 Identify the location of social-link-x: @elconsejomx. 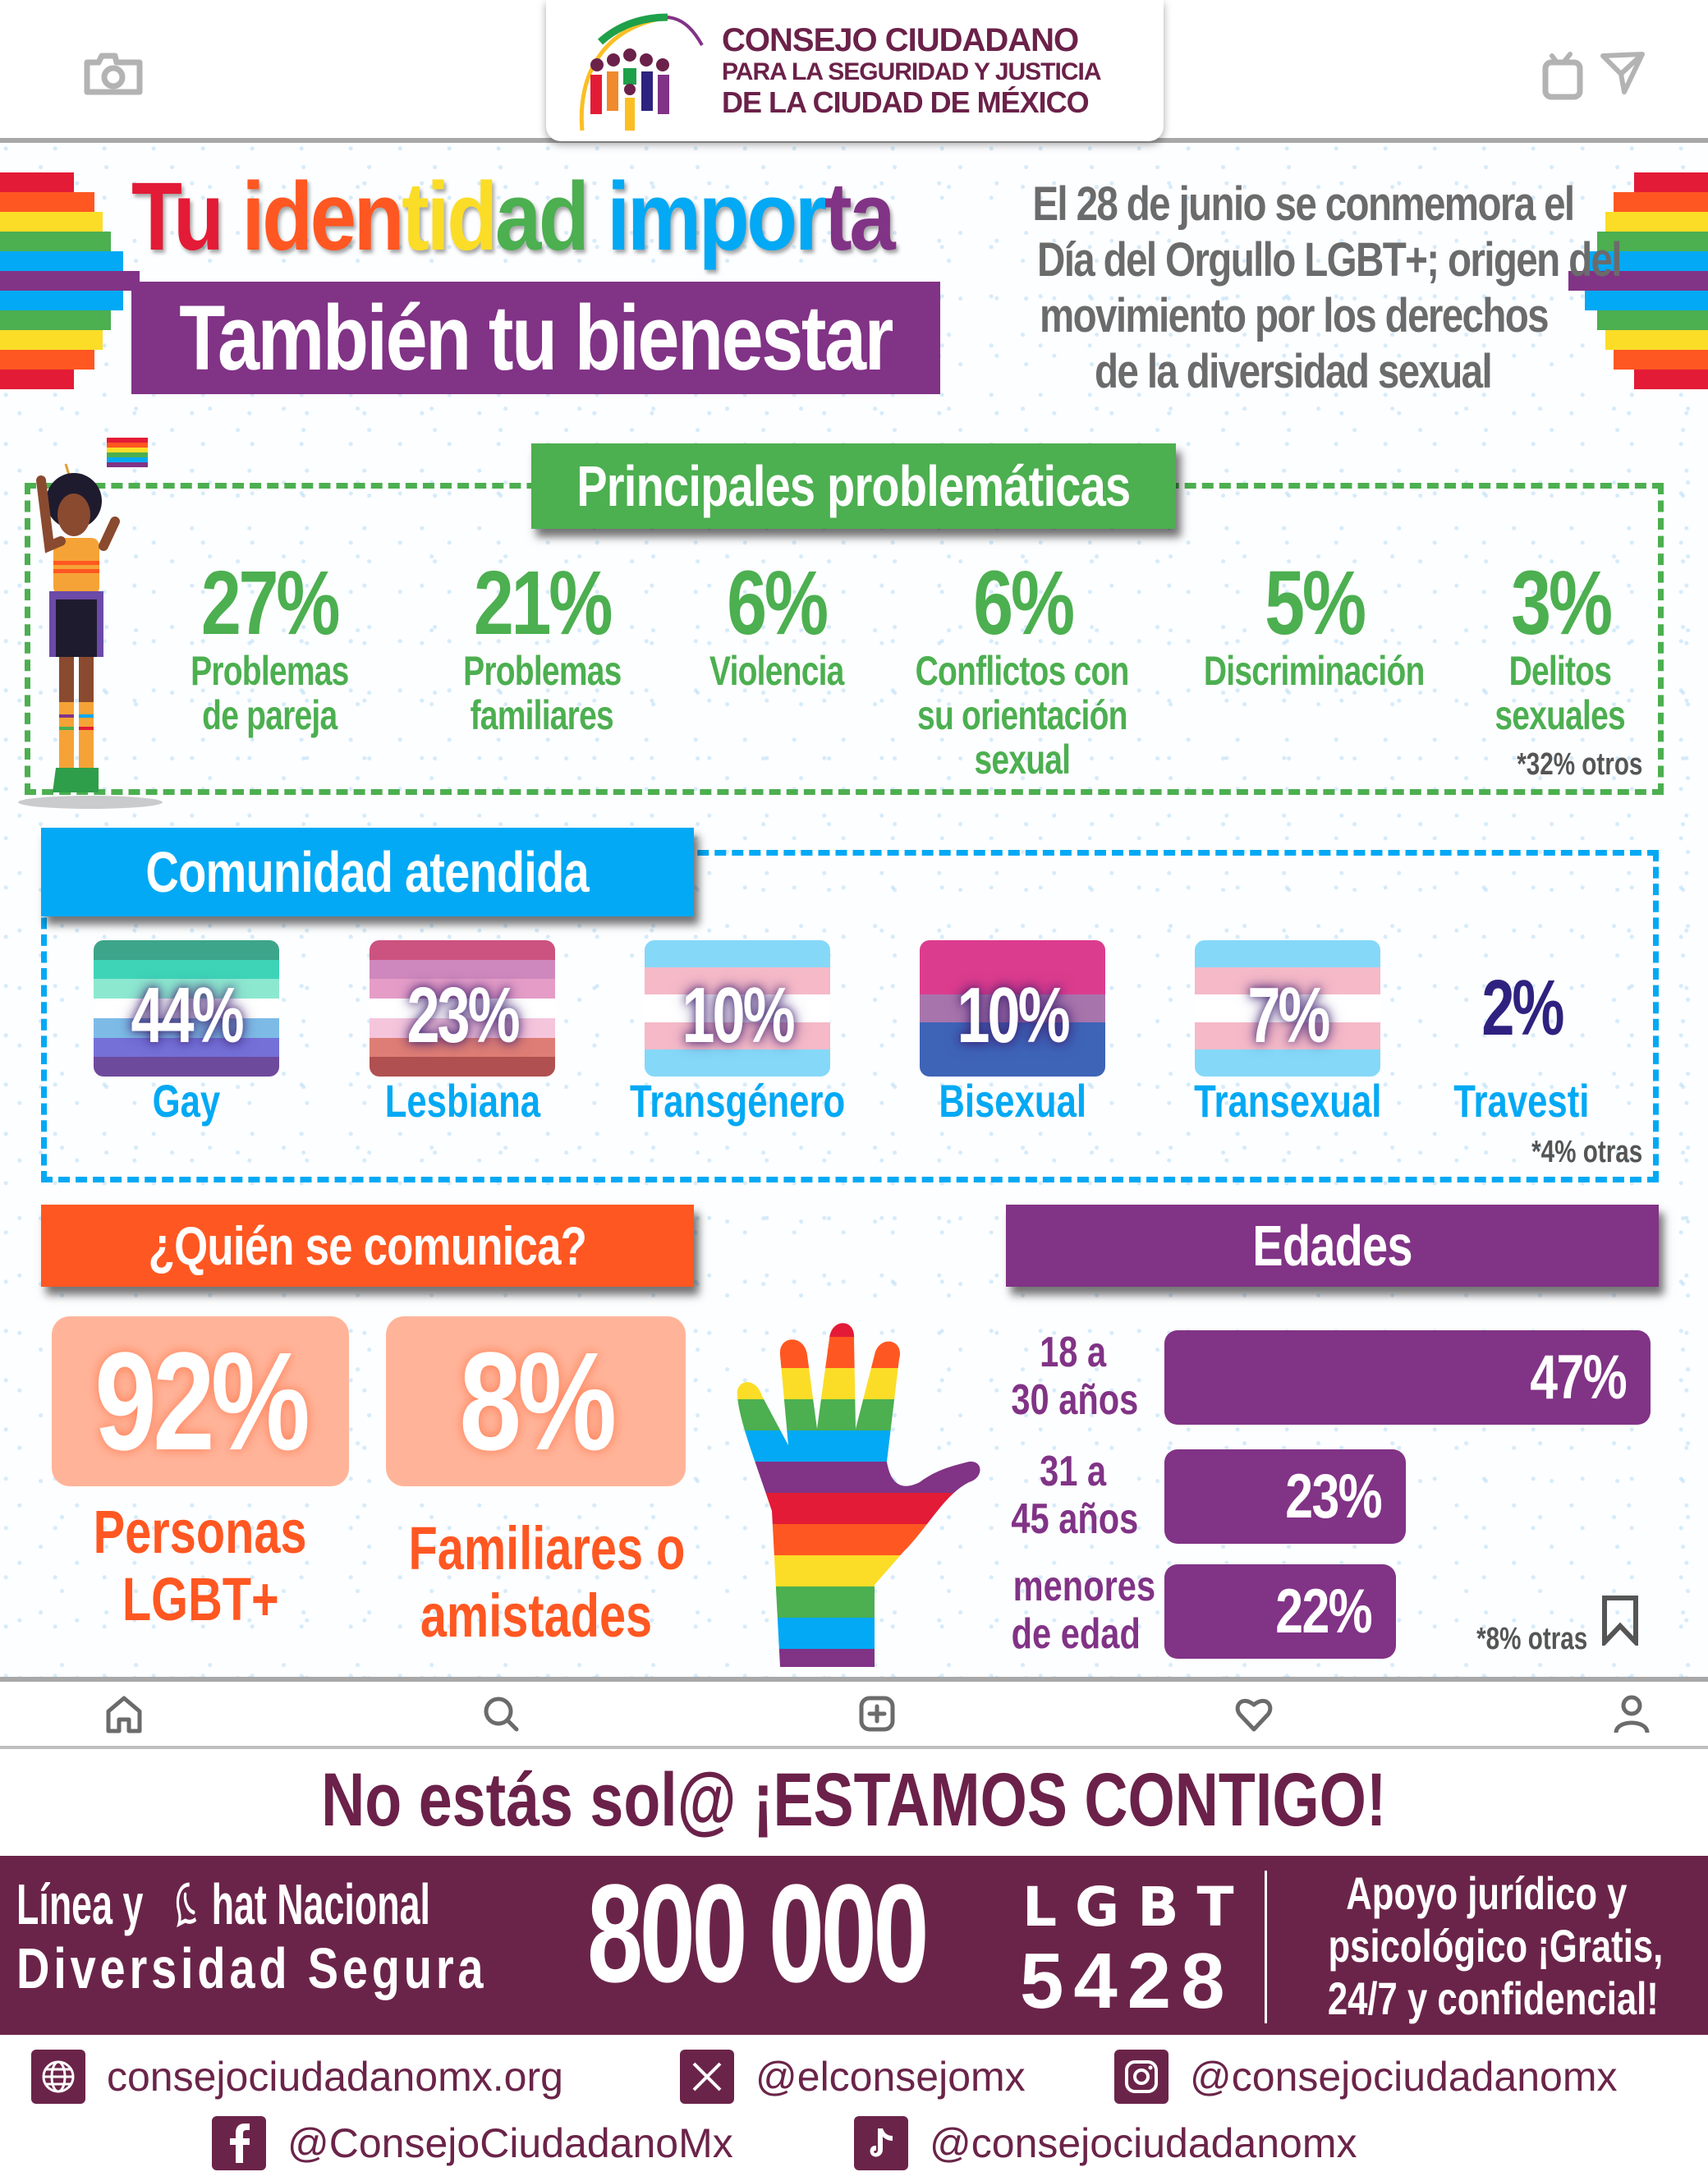
(853, 2077).